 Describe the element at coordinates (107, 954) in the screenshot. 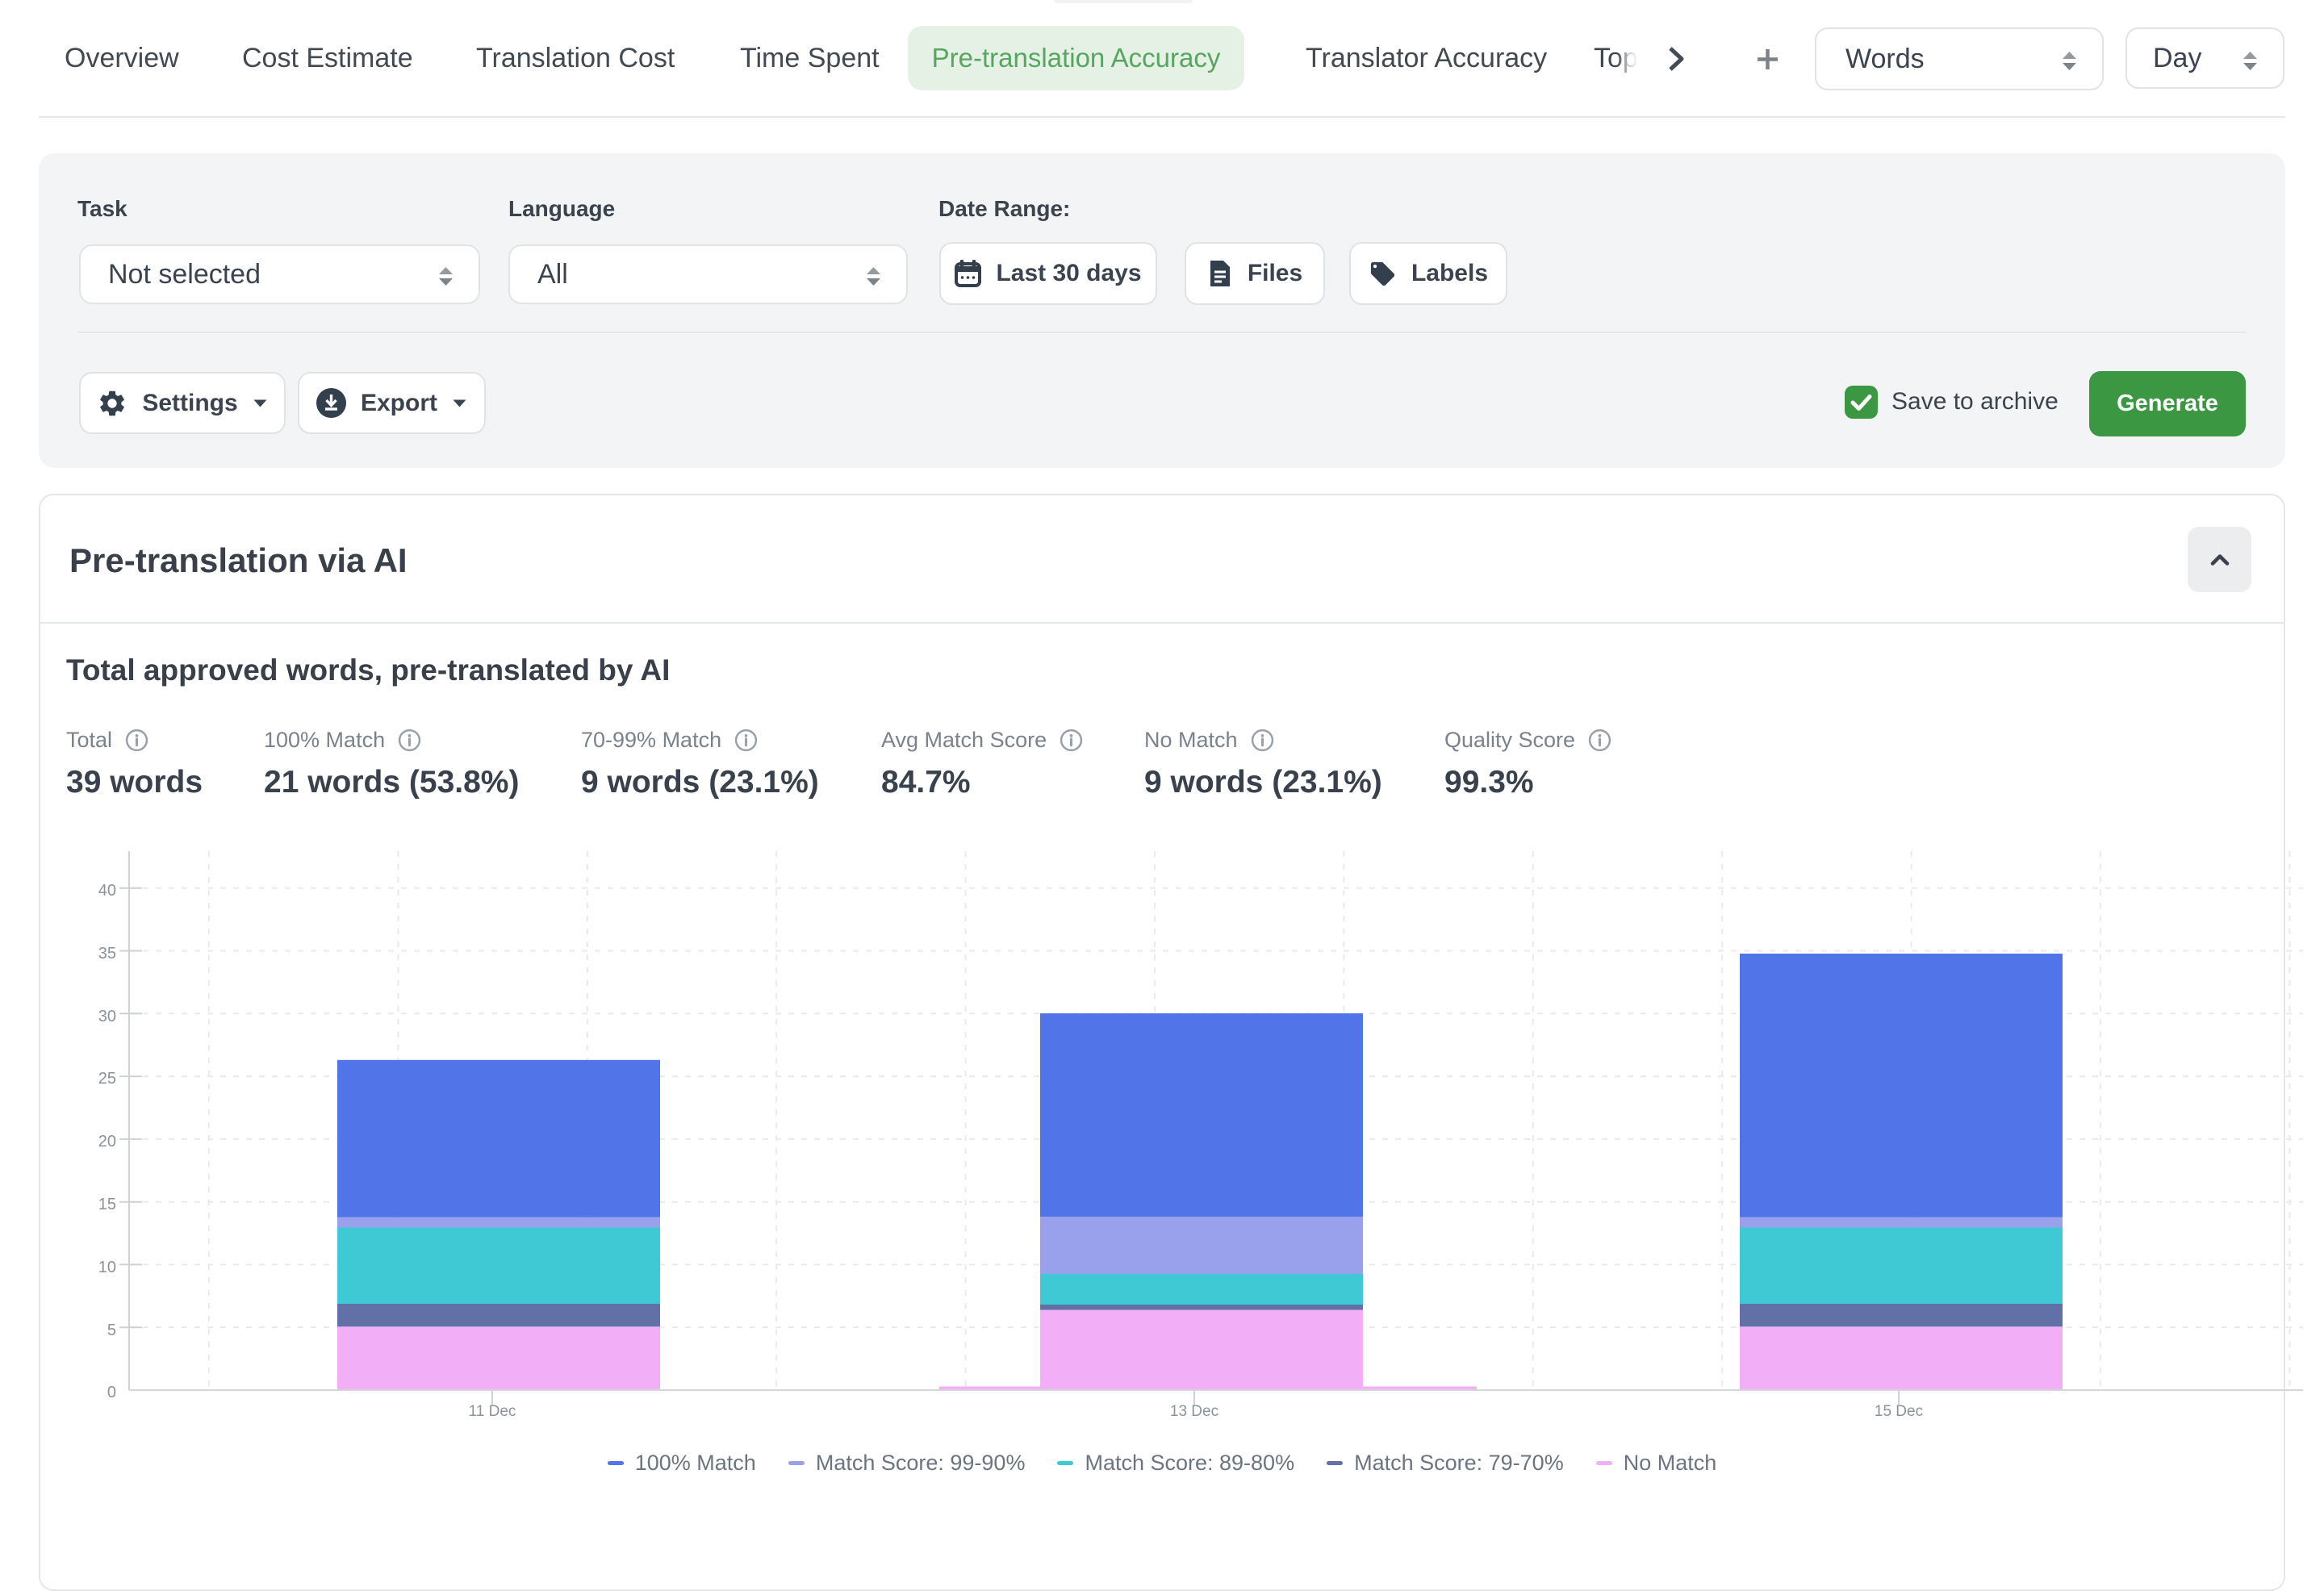

I see `svg-text: 35` at that location.